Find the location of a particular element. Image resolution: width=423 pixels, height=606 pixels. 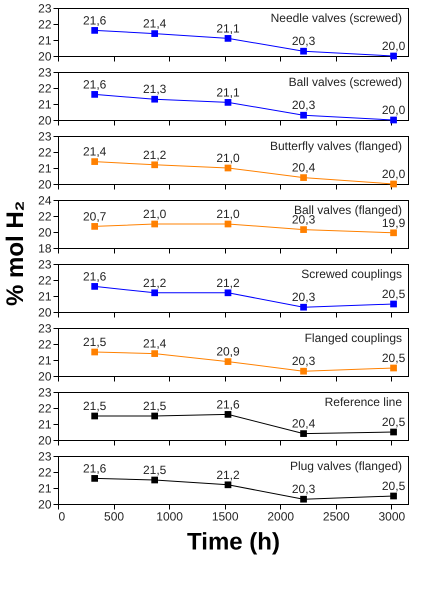

x-axis-title: Time (h) is located at coordinates (233, 542).